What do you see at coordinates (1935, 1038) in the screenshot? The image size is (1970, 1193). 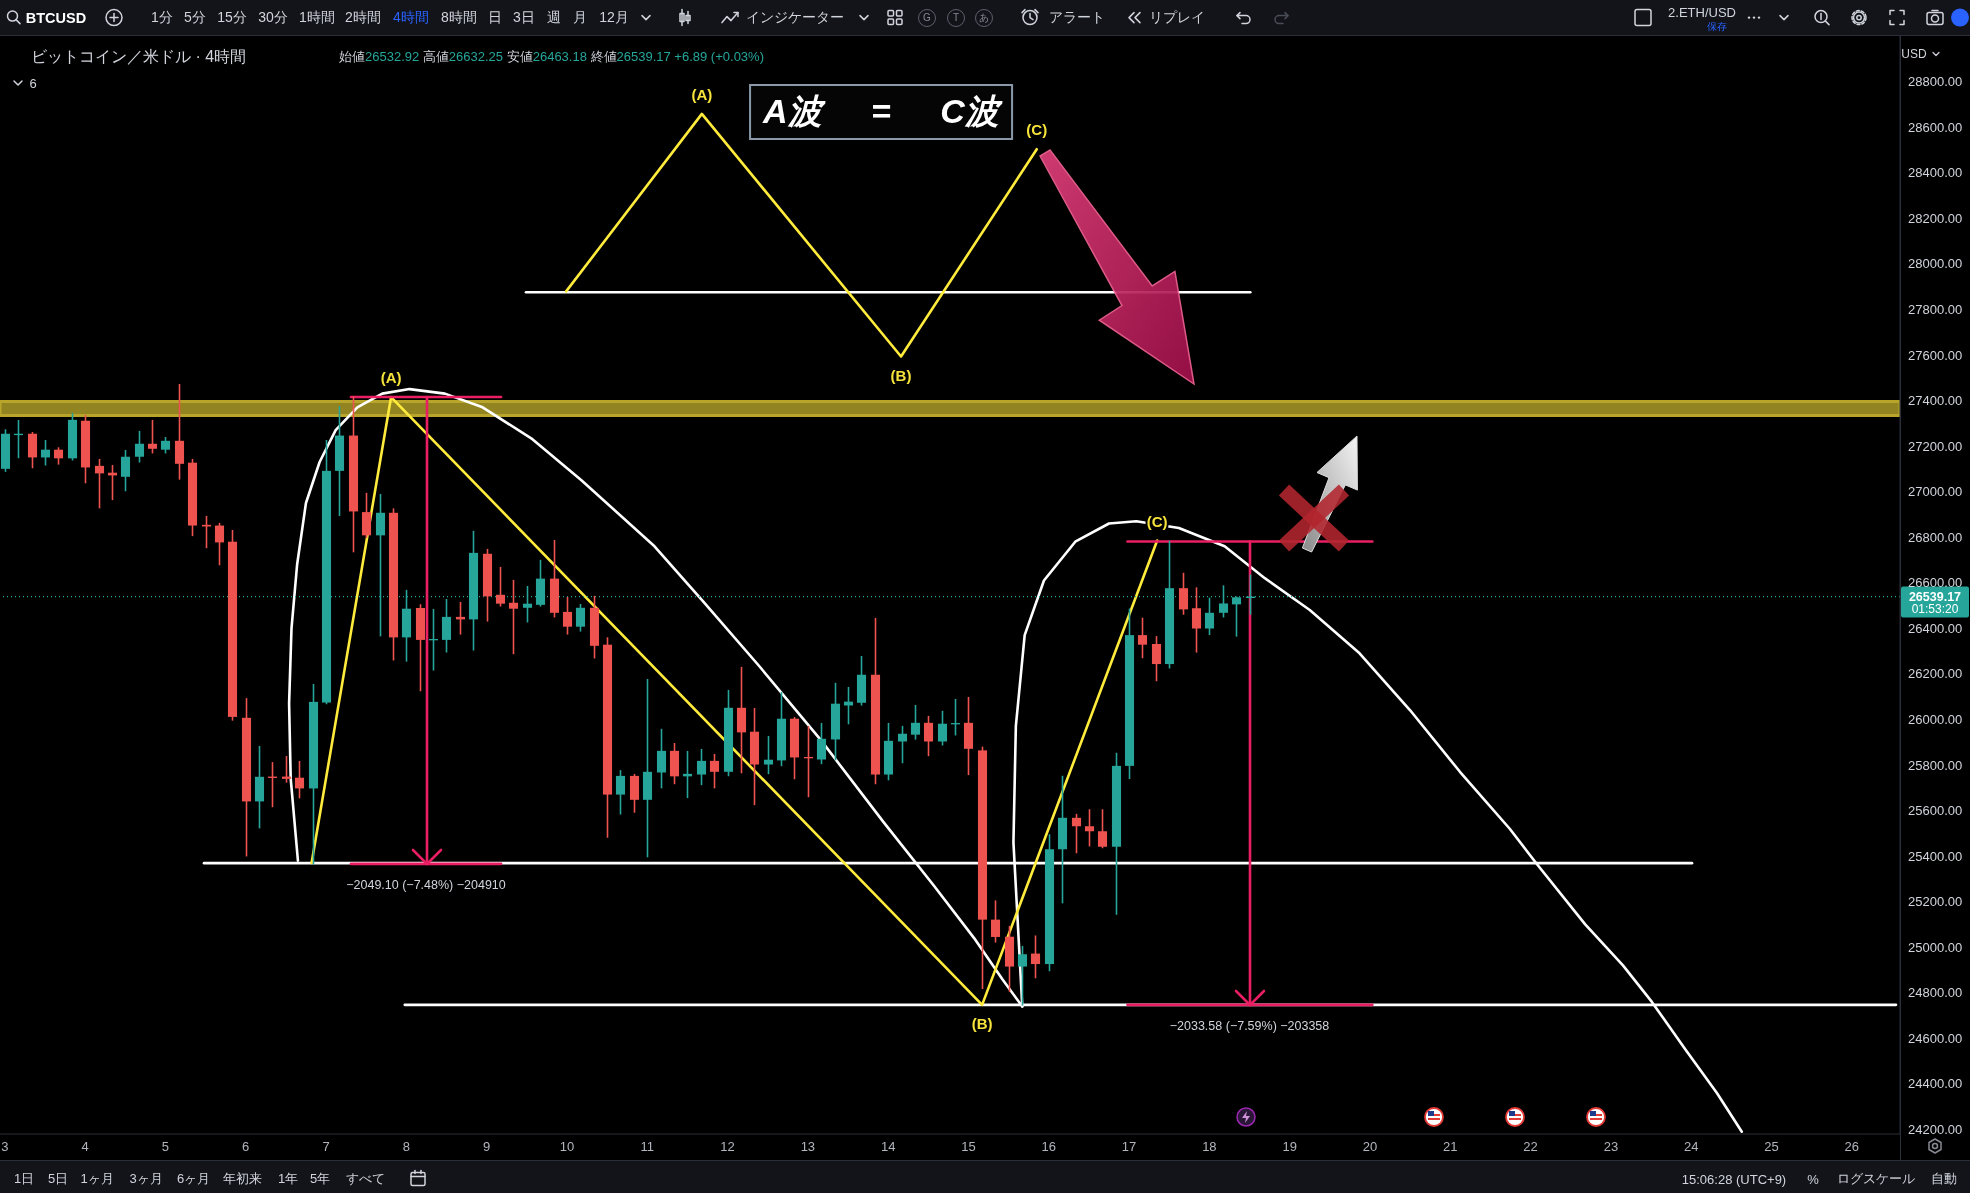 I see `y-tick-label: 24600.00` at bounding box center [1935, 1038].